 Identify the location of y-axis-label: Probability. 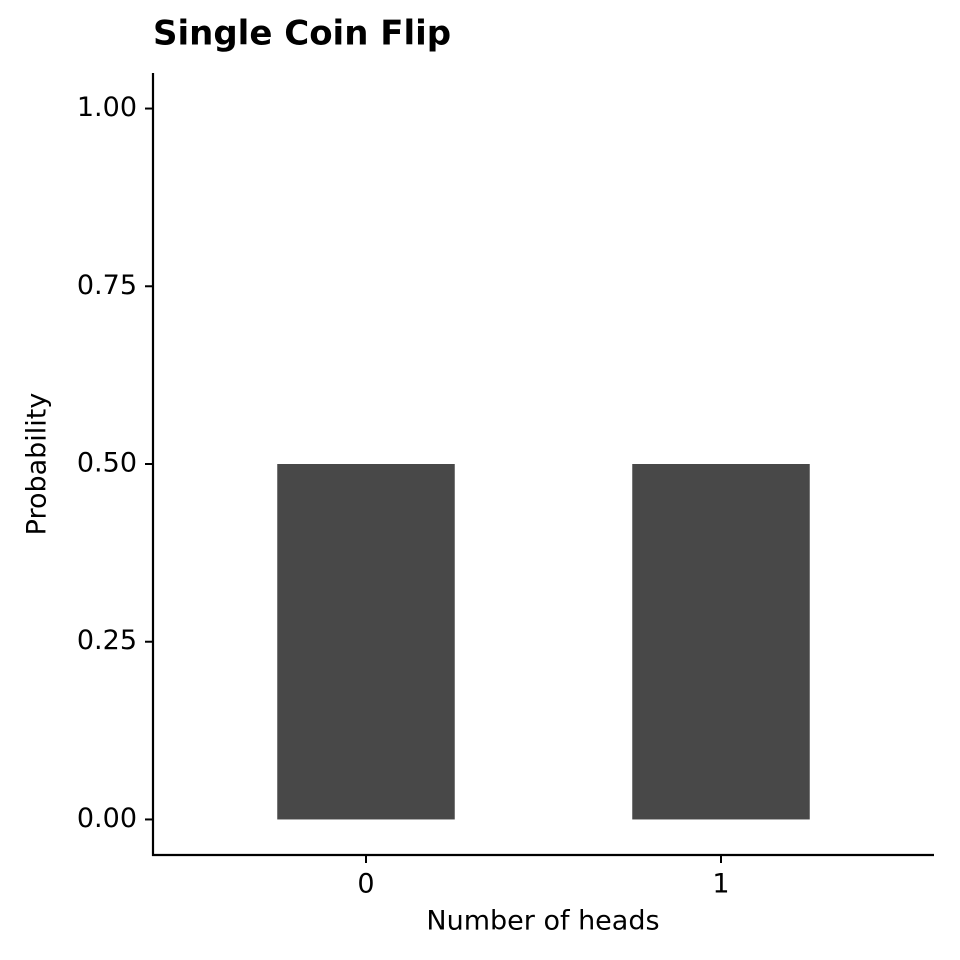
(37, 464).